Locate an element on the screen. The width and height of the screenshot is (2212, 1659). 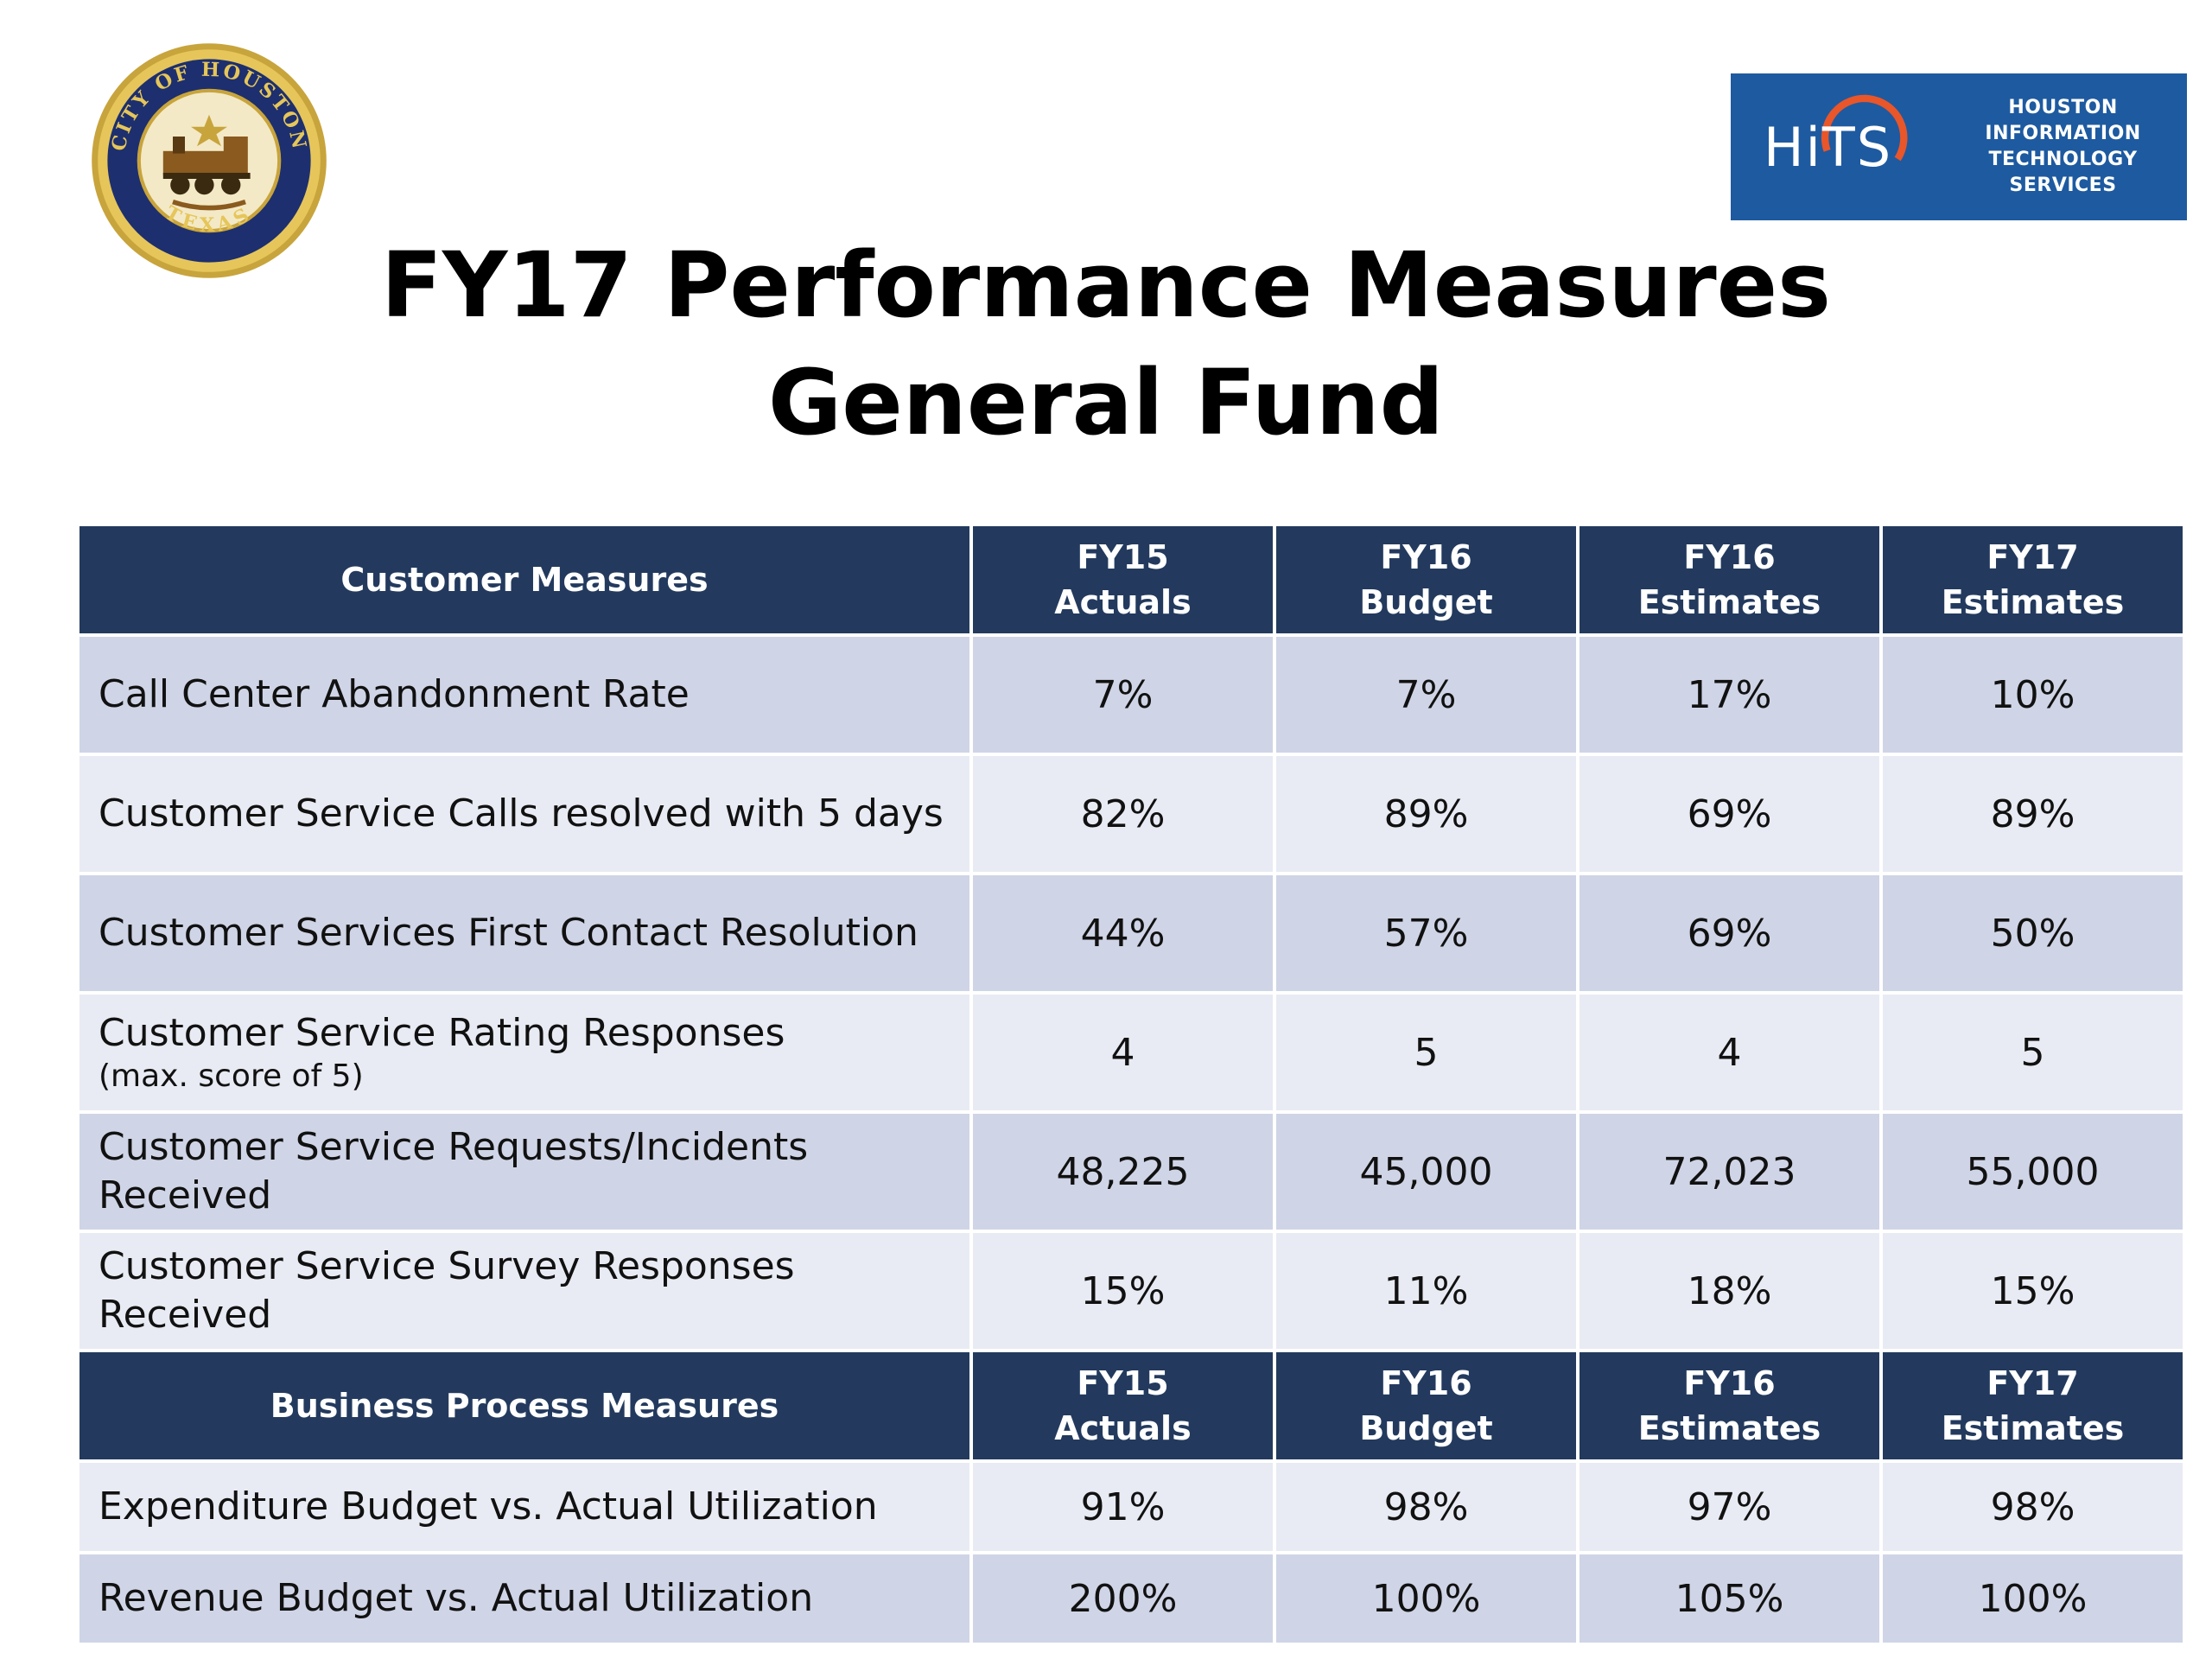
title-line-1: FY17 Performance Measures is located at coordinates (1106, 285).